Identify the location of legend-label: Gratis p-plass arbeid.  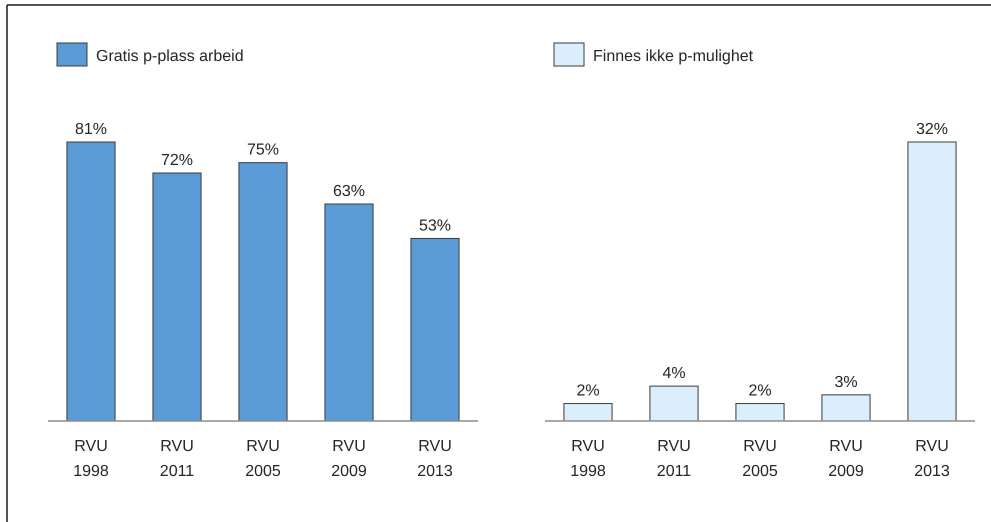
(170, 56).